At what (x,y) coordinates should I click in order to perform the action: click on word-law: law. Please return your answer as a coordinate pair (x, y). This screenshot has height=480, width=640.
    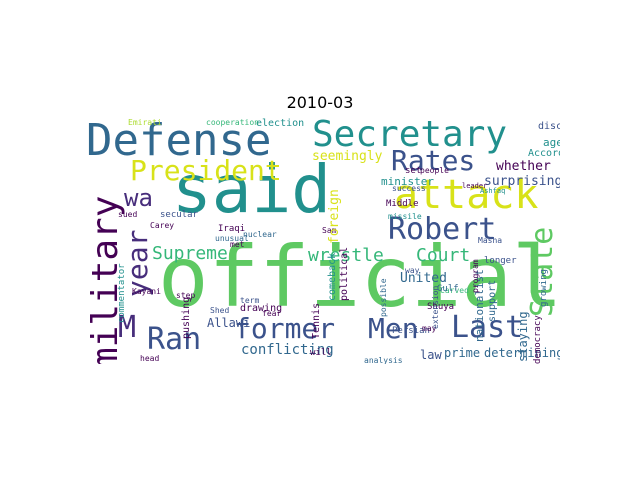
    Looking at the image, I should click on (431, 355).